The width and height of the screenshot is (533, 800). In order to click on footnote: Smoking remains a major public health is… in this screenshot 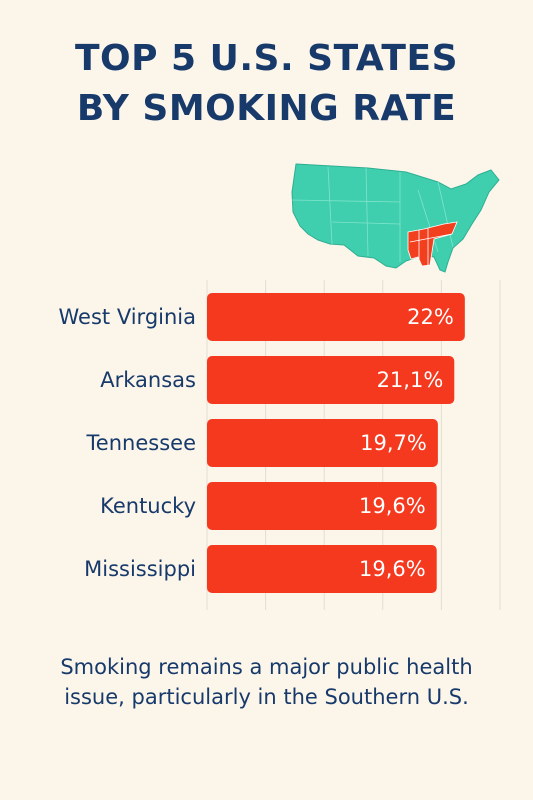, I will do `click(266, 682)`.